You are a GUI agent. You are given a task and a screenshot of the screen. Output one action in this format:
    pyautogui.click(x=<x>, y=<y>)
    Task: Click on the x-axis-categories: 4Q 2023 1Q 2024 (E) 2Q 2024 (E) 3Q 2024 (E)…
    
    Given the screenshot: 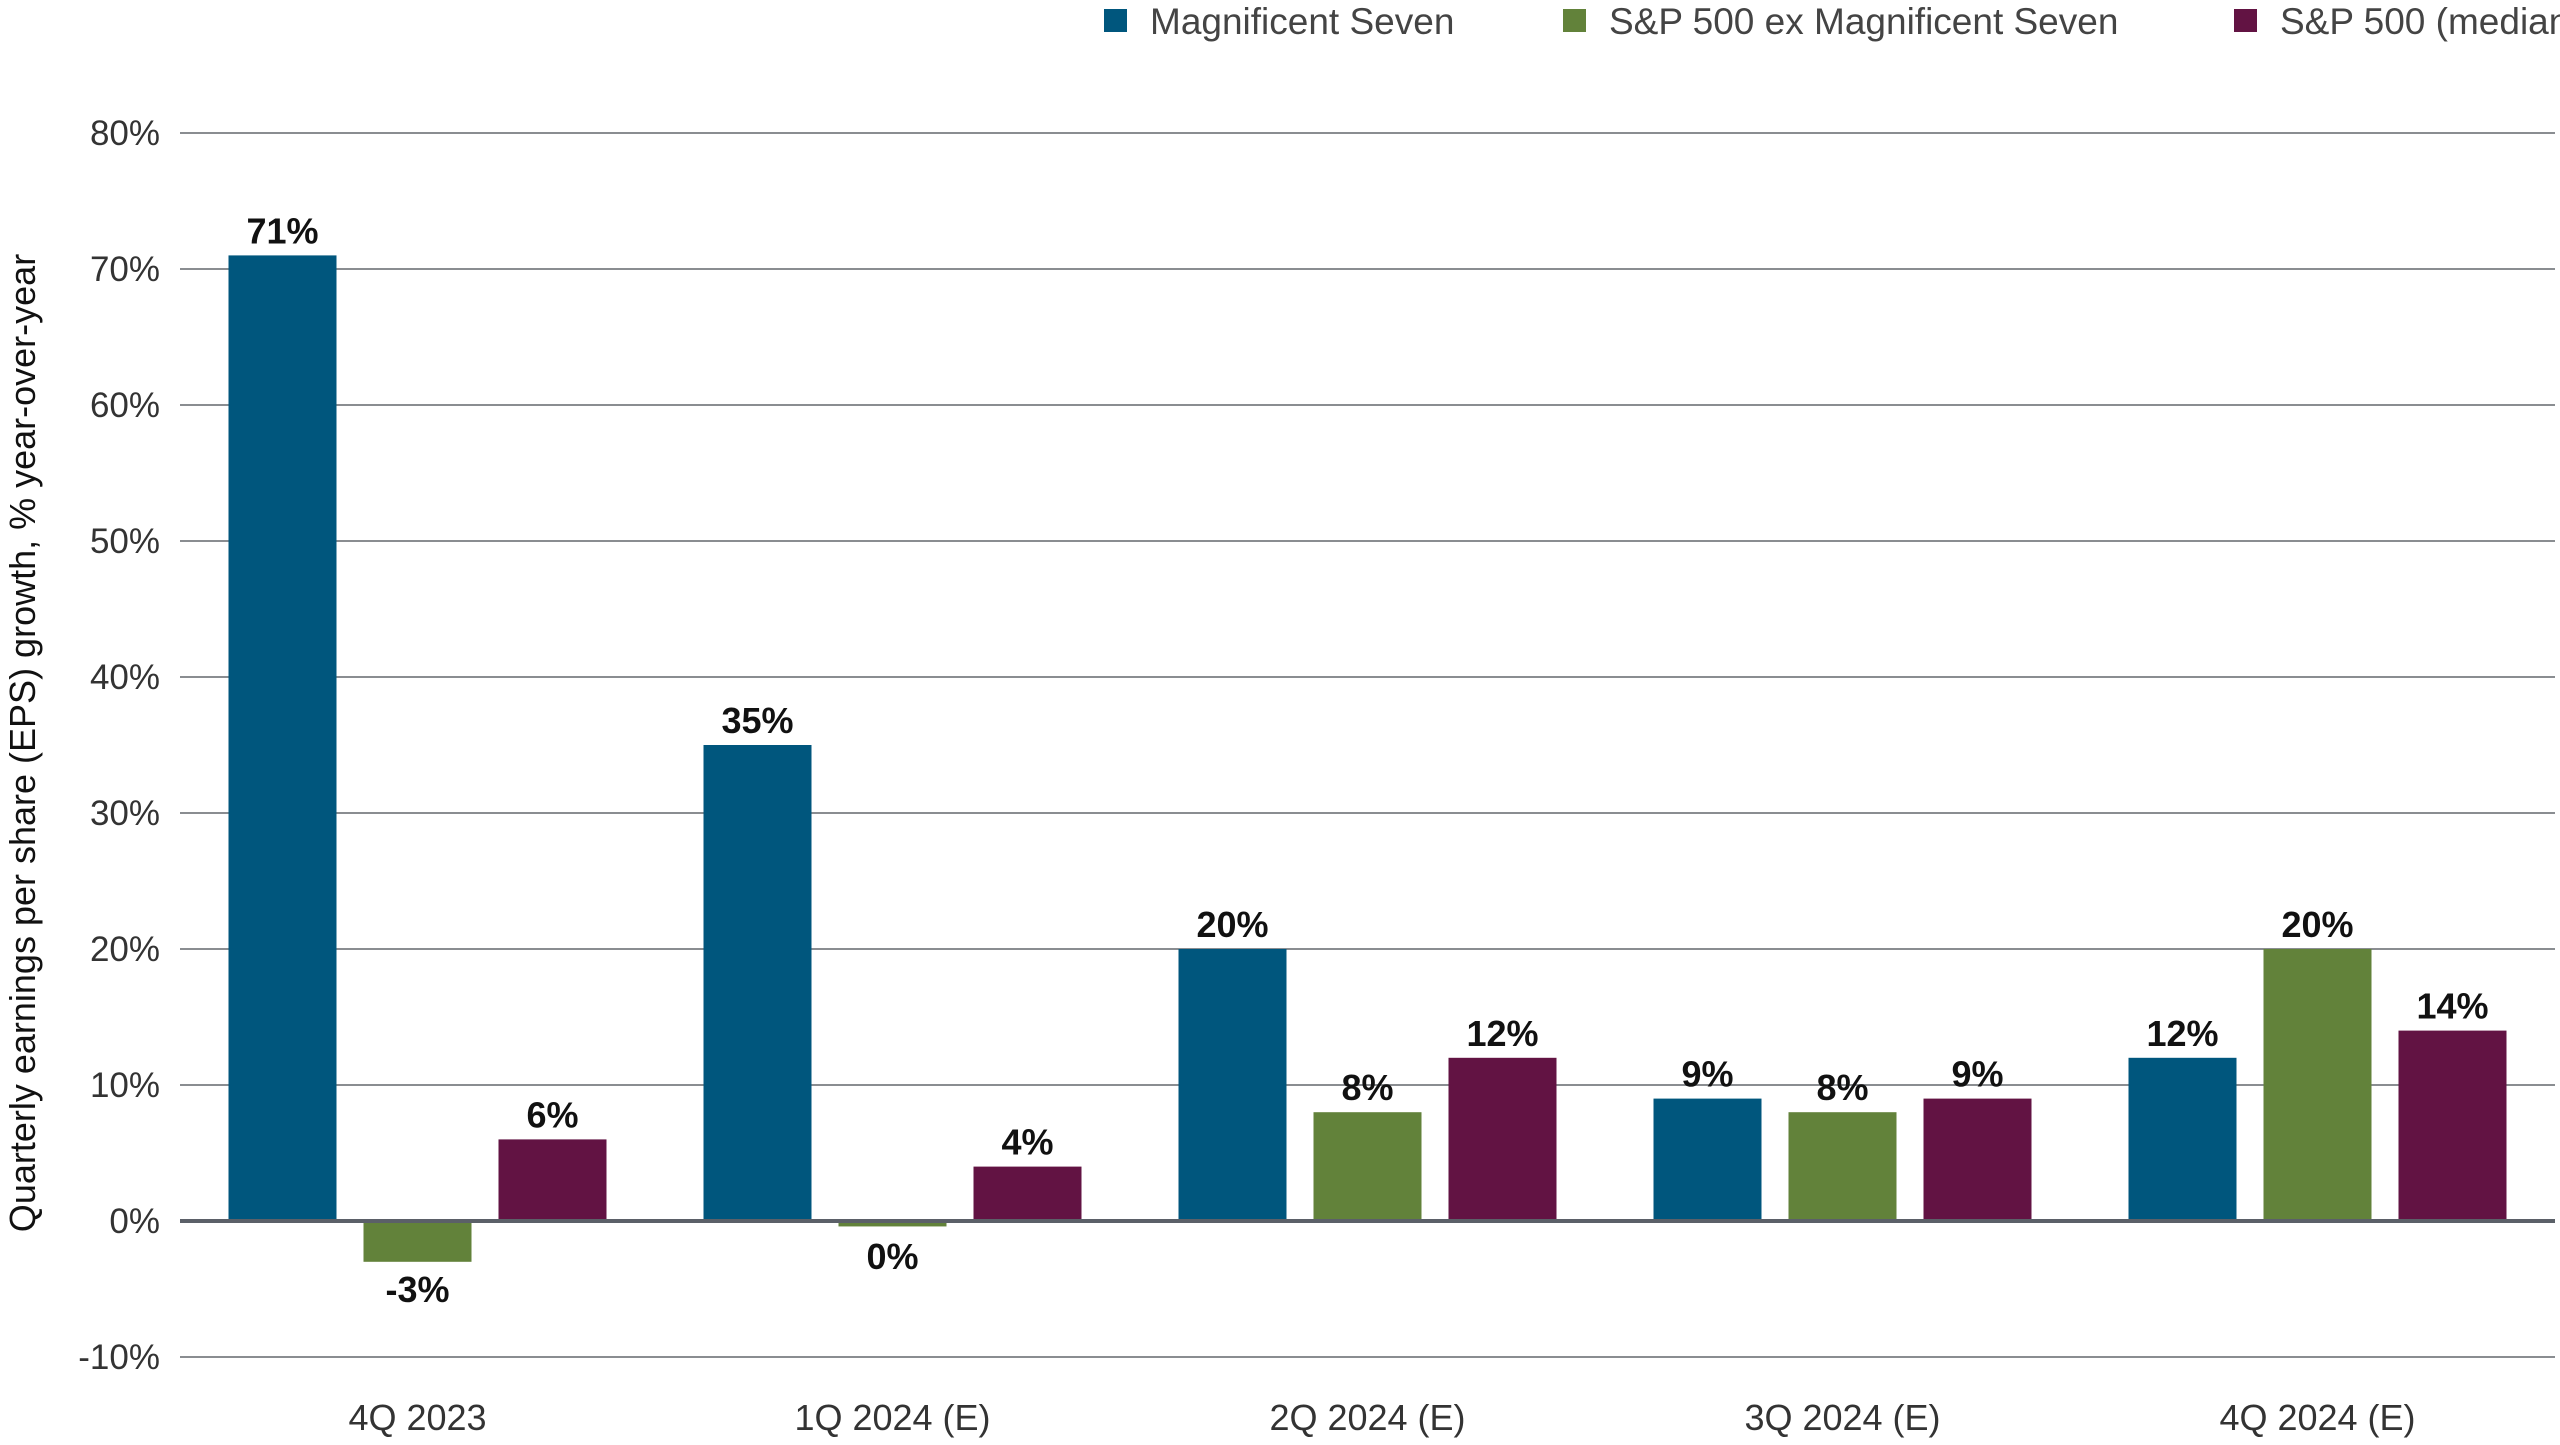 What is the action you would take?
    pyautogui.click(x=1381, y=1417)
    